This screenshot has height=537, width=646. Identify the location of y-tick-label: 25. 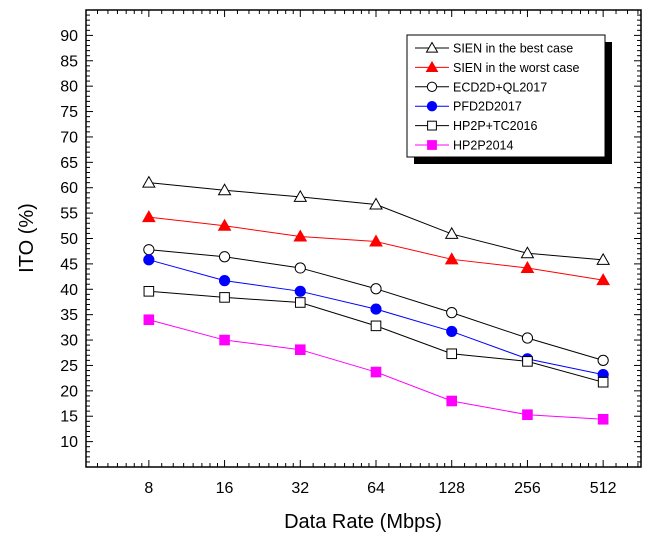
(69, 366).